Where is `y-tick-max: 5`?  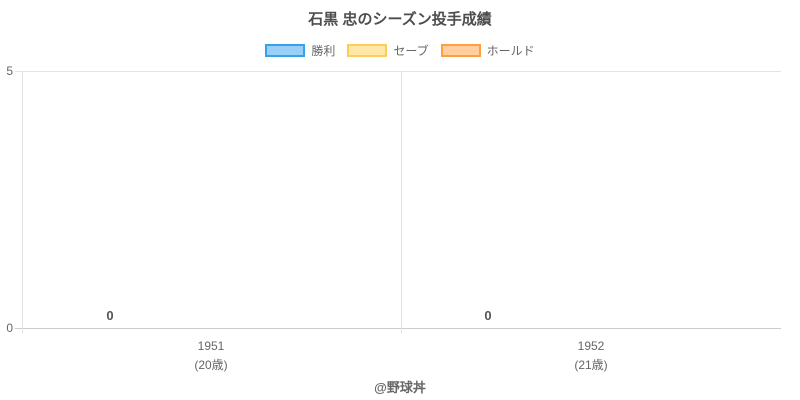 y-tick-max: 5 is located at coordinates (9, 71).